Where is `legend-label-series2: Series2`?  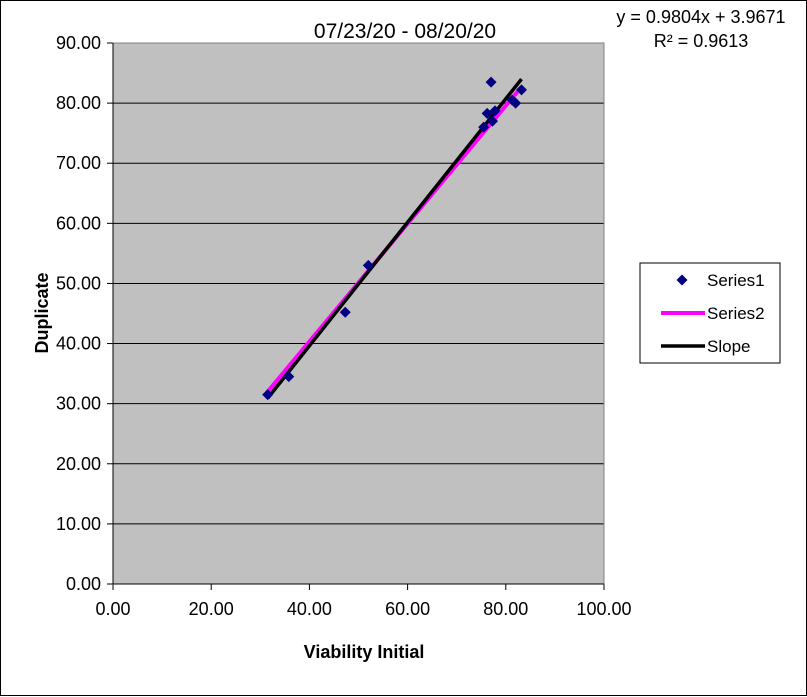 legend-label-series2: Series2 is located at coordinates (736, 313).